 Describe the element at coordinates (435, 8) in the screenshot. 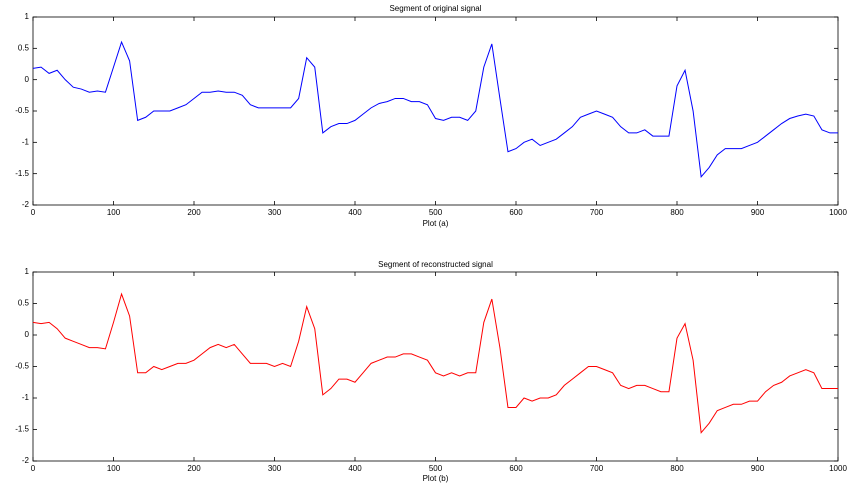

I see `chart-title: Segment of original signal` at that location.